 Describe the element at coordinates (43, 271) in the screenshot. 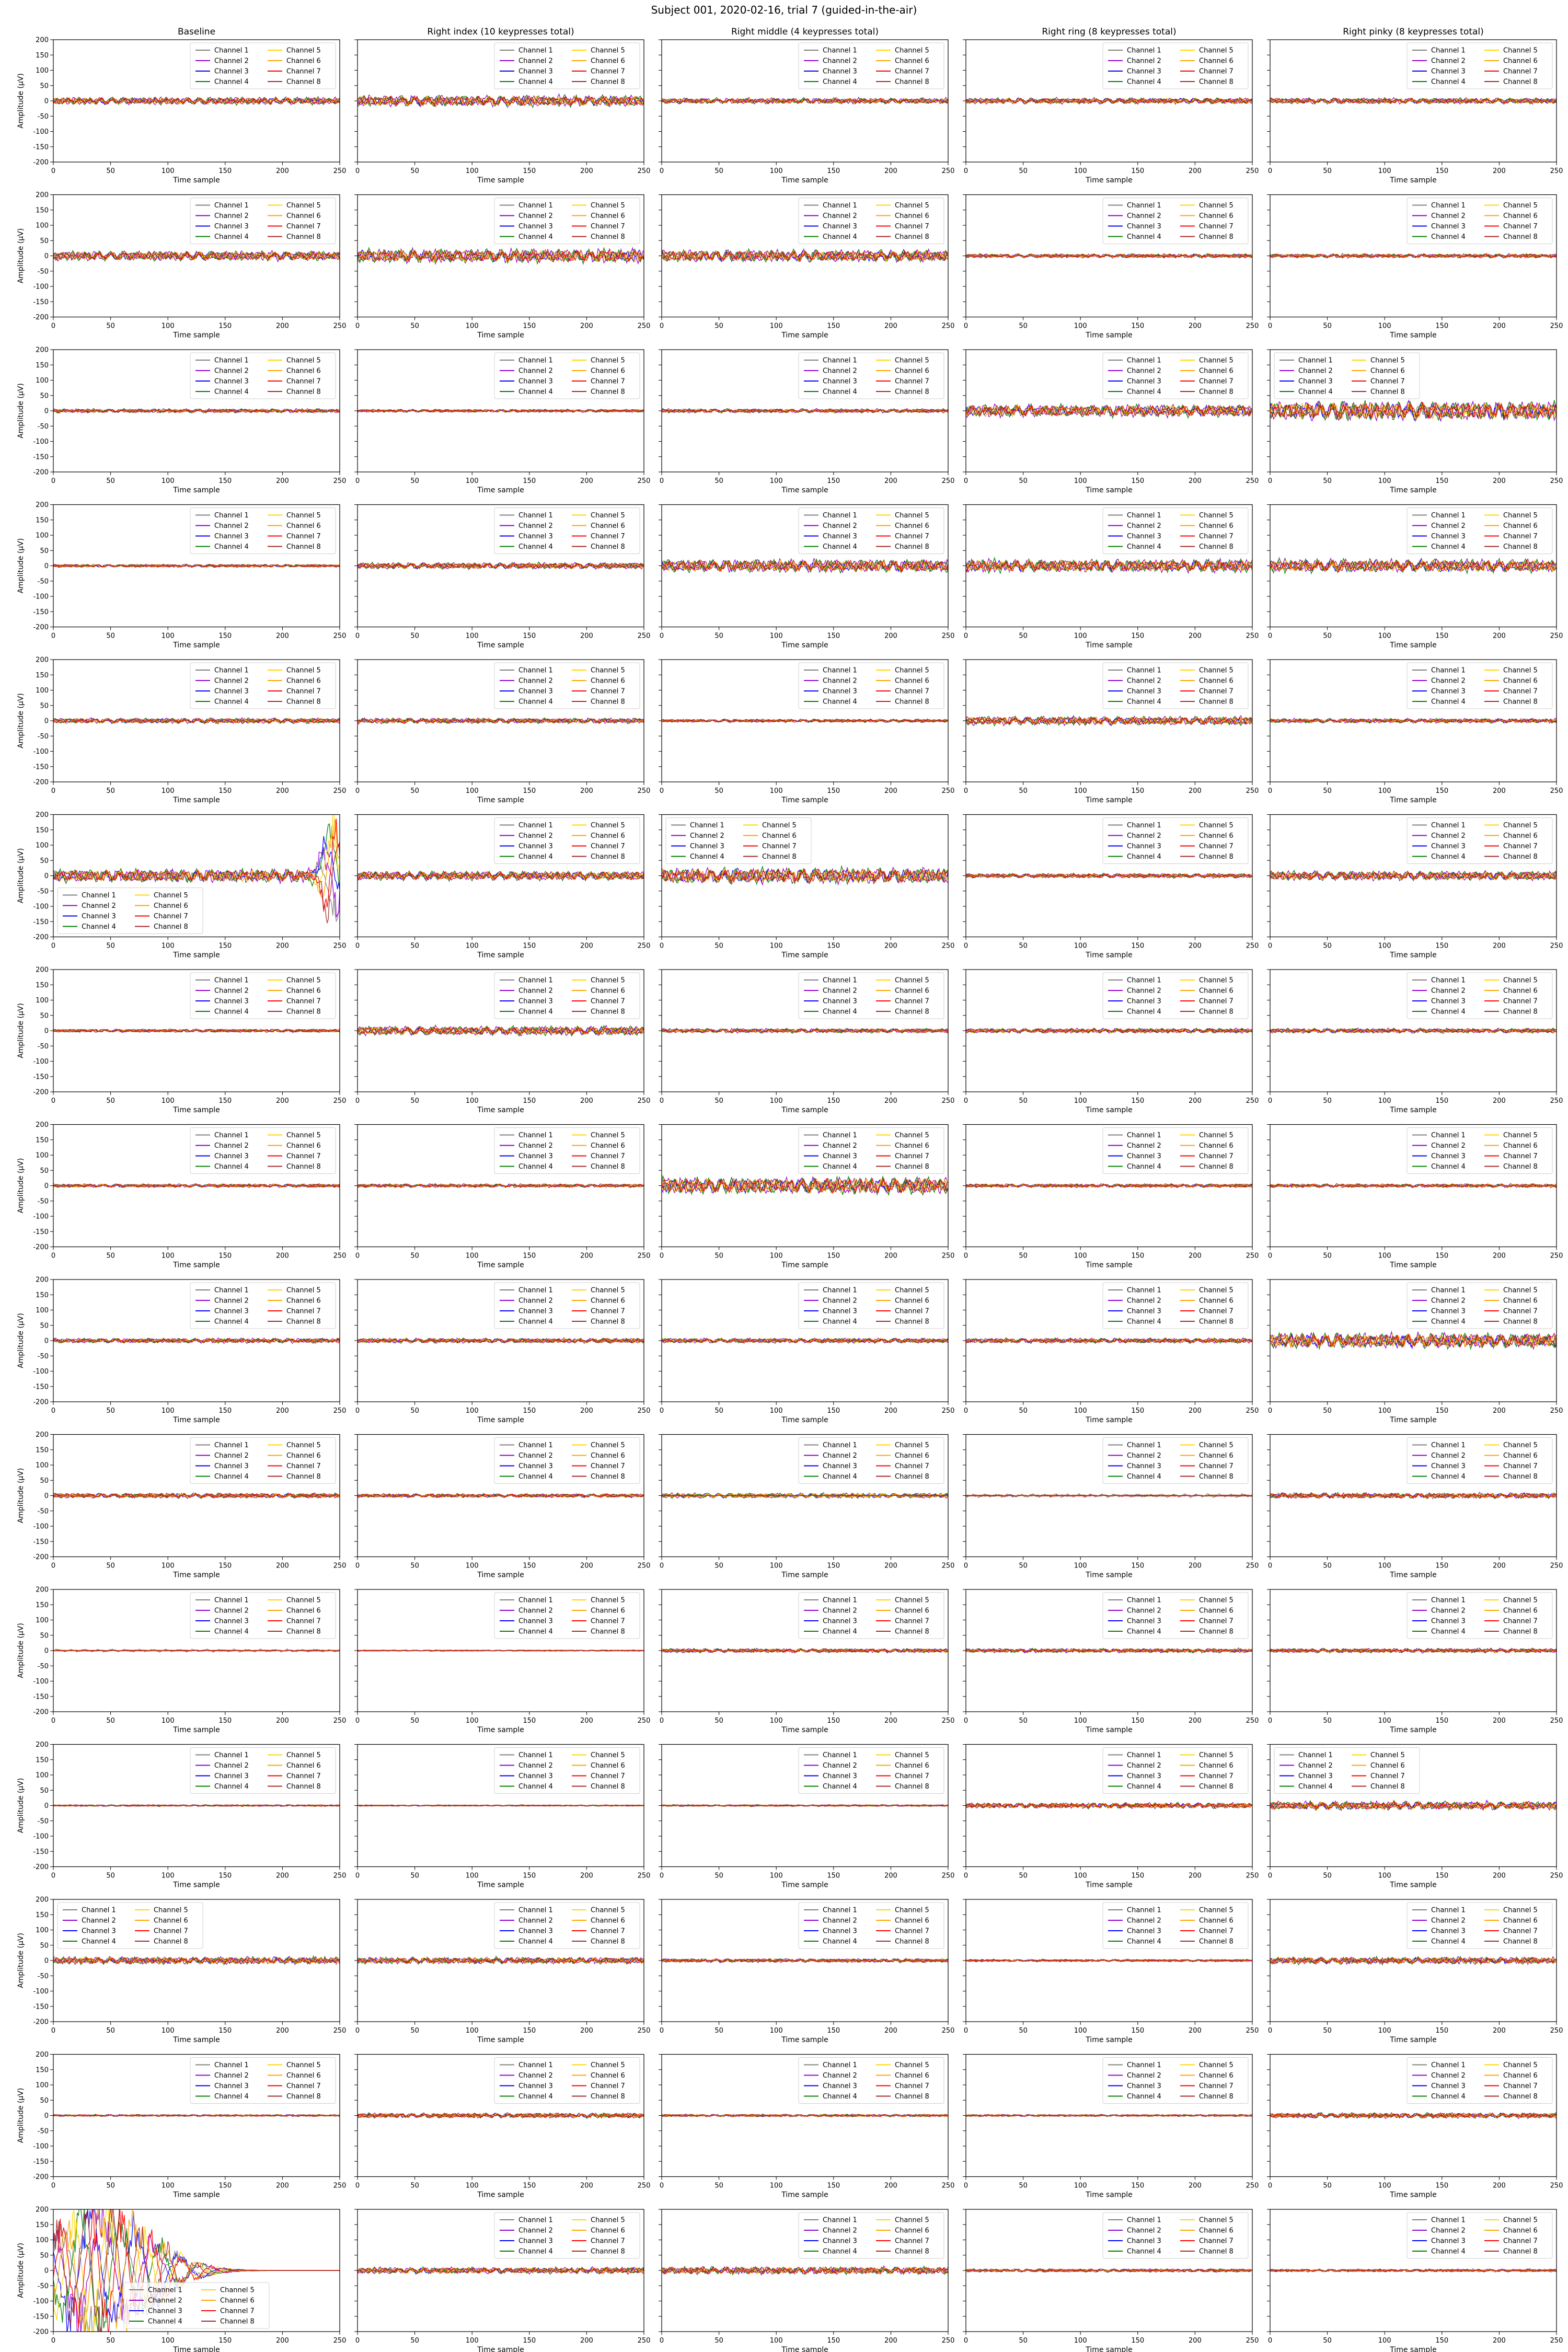

I see `y-tick-label: -50` at that location.